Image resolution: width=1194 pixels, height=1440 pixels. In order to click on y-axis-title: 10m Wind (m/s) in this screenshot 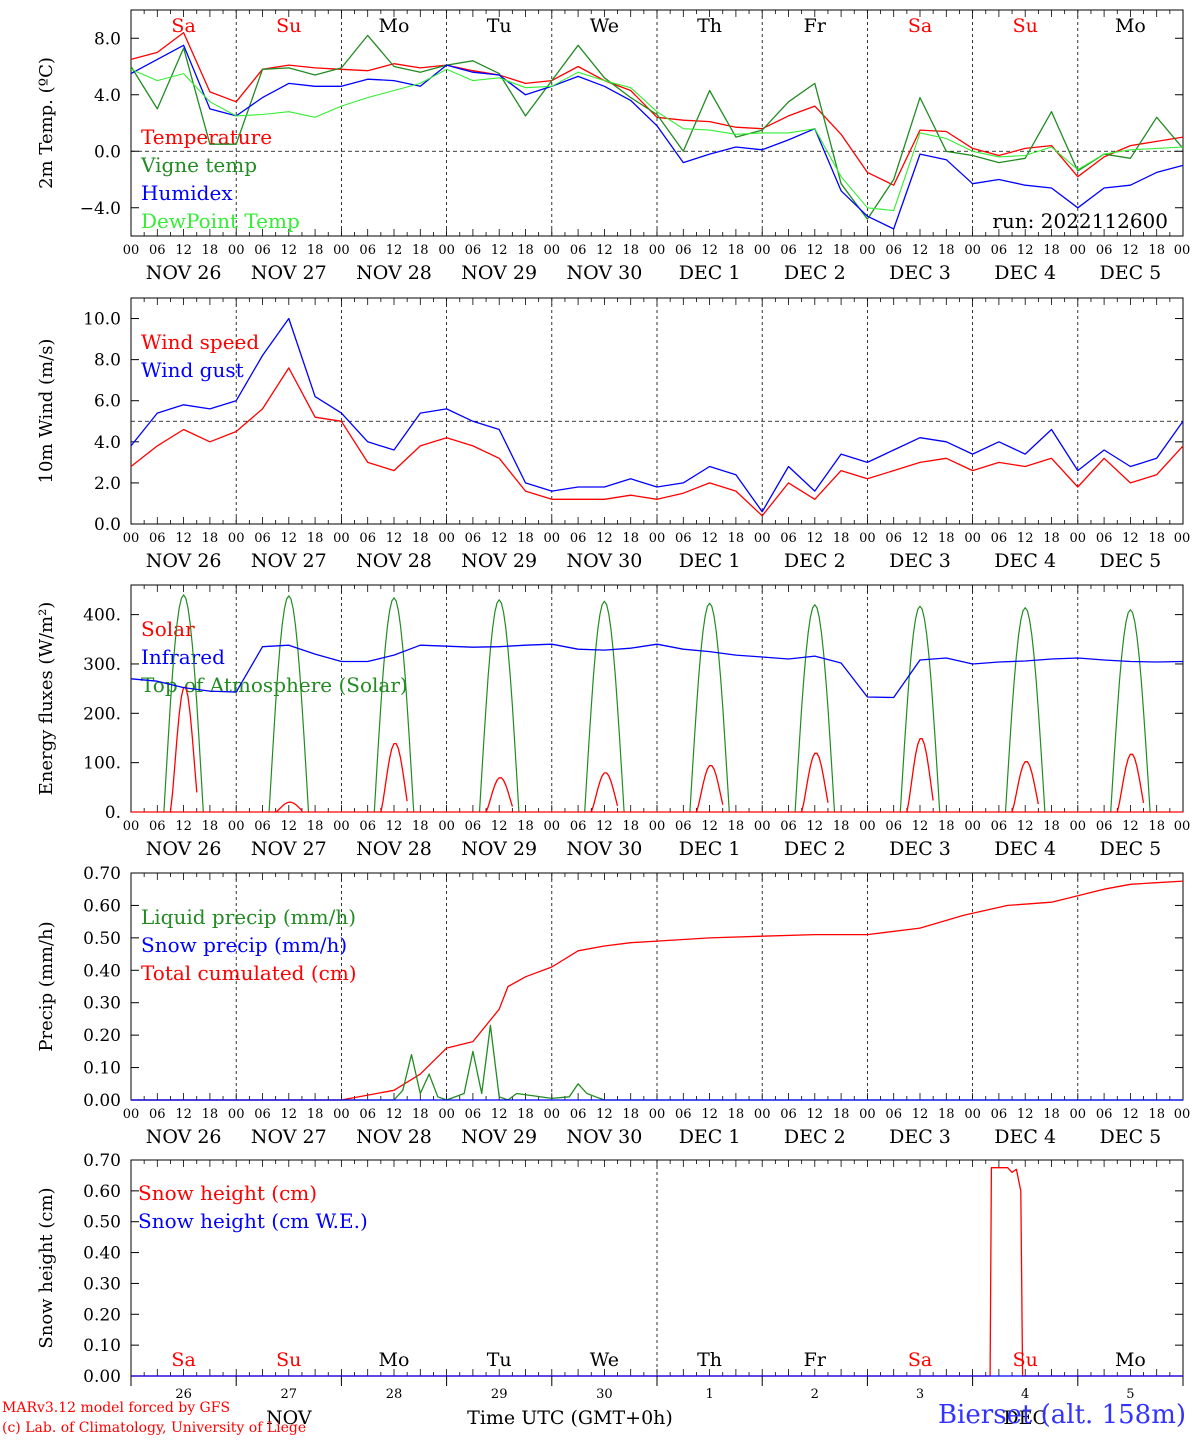, I will do `click(46, 411)`.